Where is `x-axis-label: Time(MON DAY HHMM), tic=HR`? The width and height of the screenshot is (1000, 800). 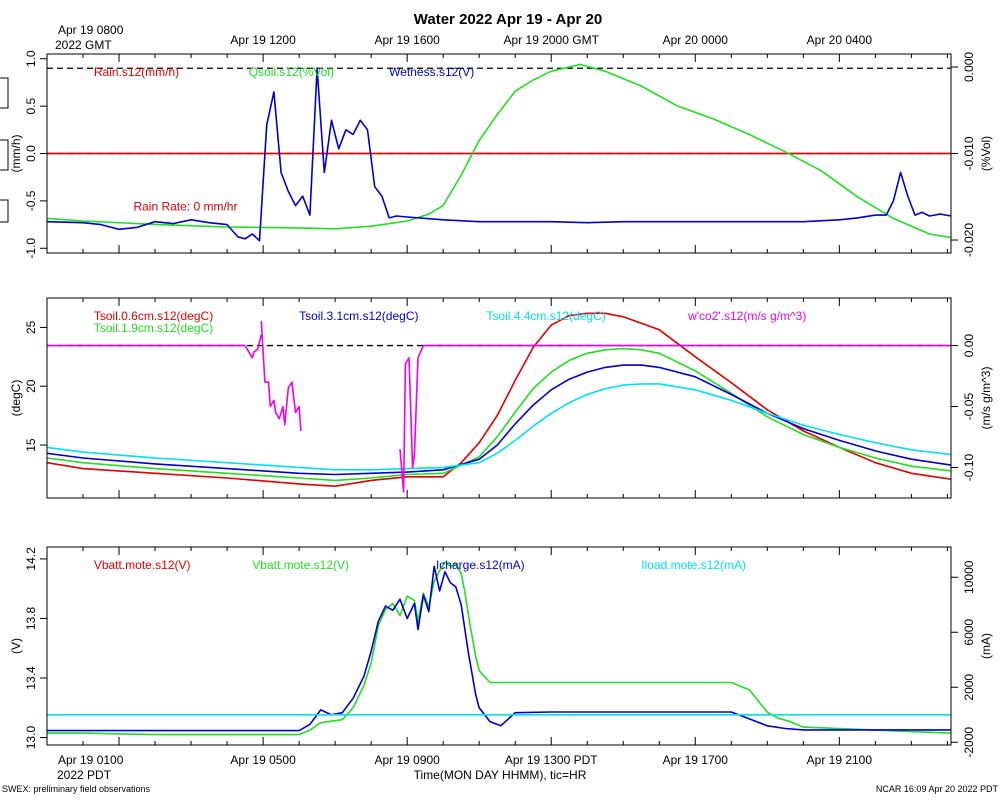
x-axis-label: Time(MON DAY HHMM), tic=HR is located at coordinates (500, 775).